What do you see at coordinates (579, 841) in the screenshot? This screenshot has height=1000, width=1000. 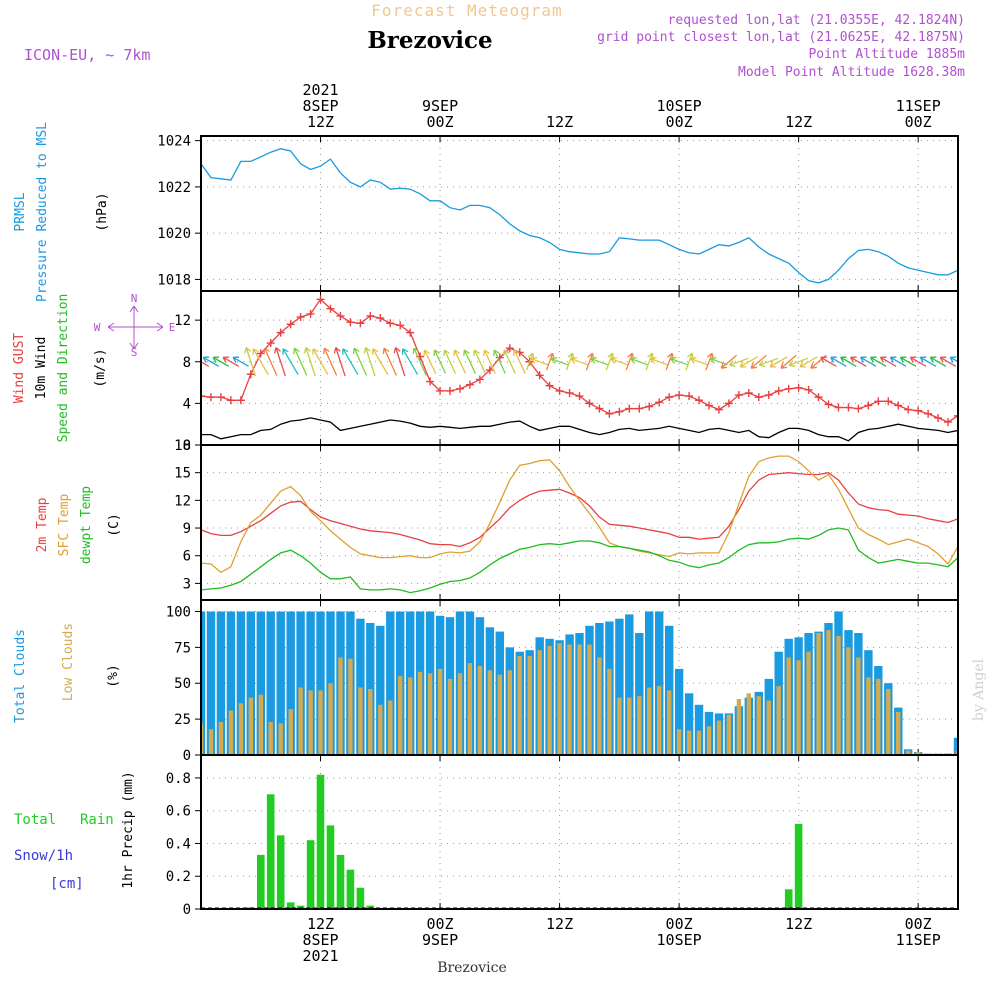 I see `precip-content` at bounding box center [579, 841].